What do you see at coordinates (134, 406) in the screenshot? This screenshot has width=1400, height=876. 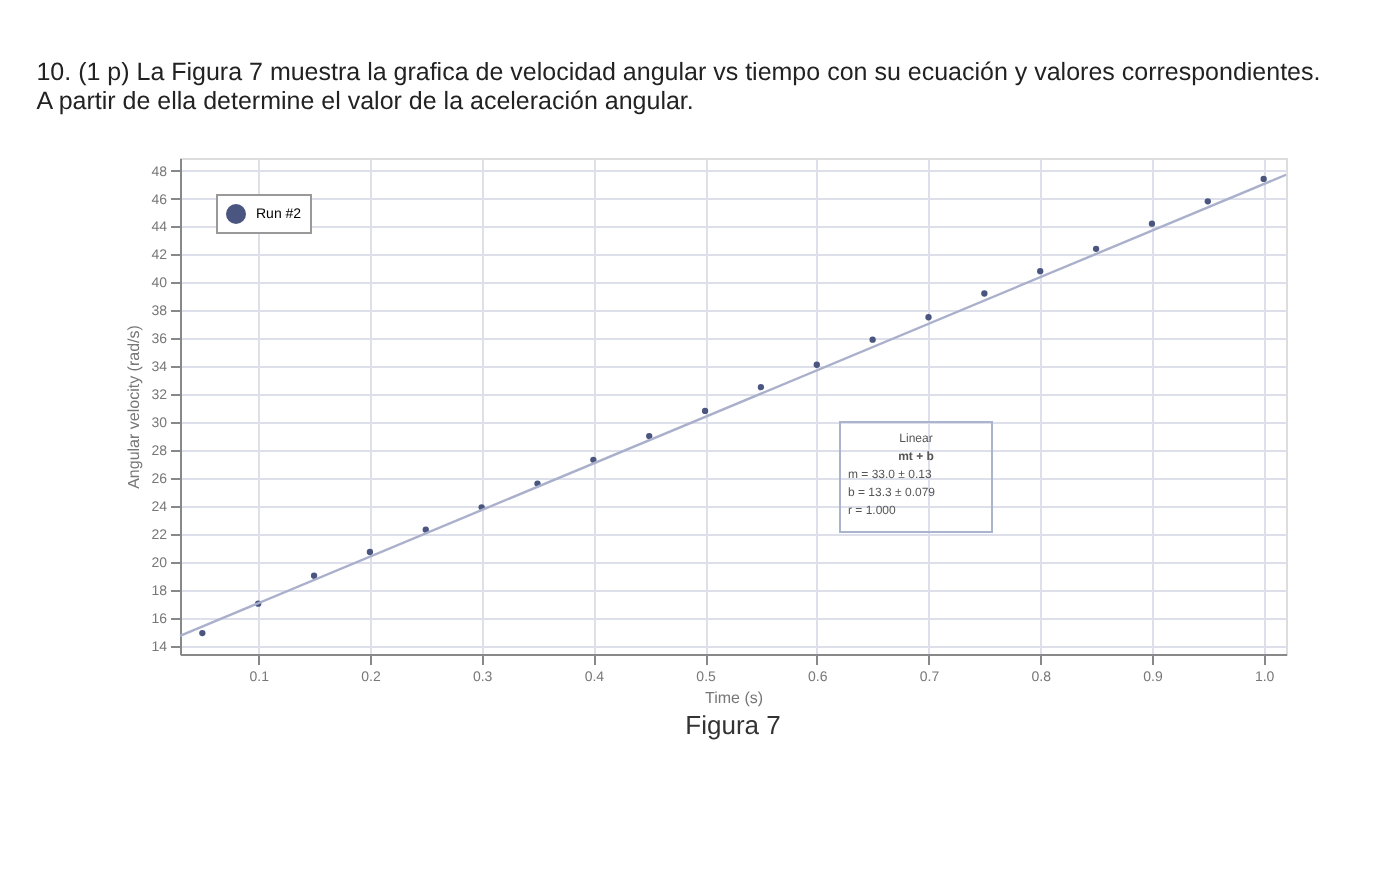 I see `y-axis-title: Angular velocity (rad/s)` at bounding box center [134, 406].